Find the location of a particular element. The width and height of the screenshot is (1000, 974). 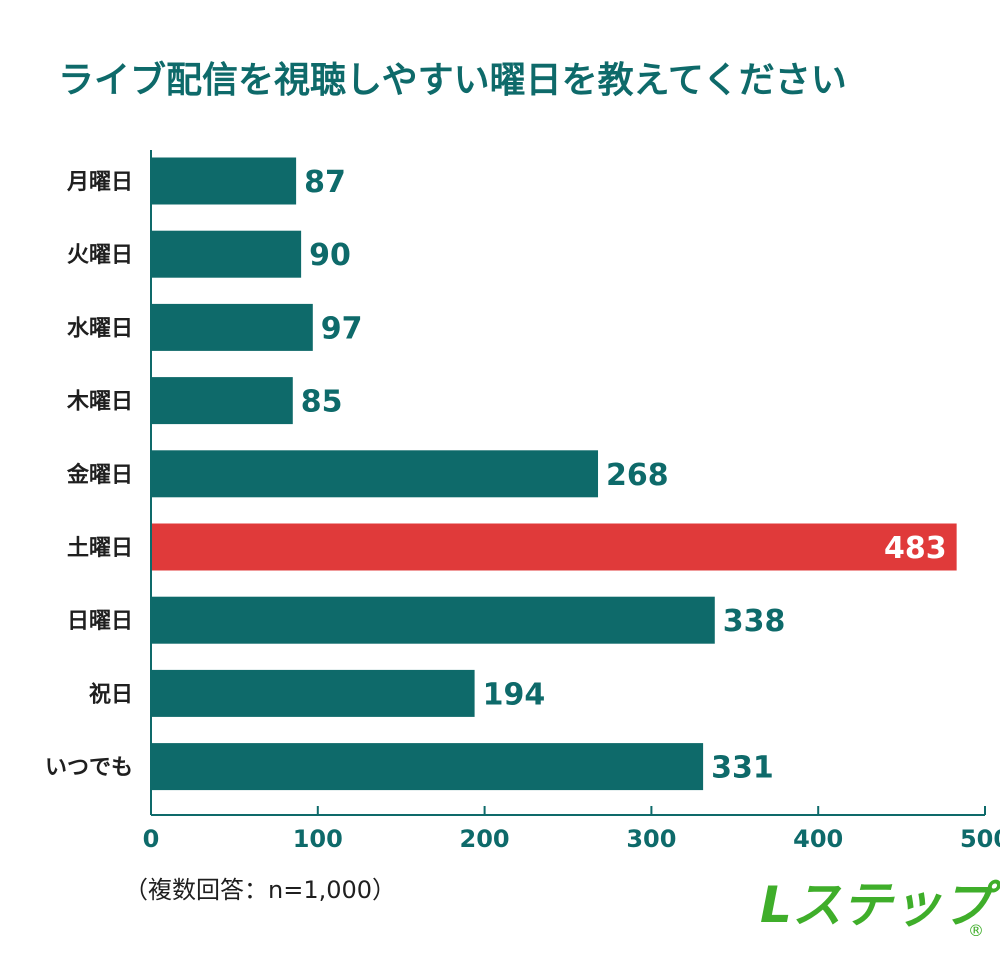

x-tick-label-5: 400 is located at coordinates (818, 839).